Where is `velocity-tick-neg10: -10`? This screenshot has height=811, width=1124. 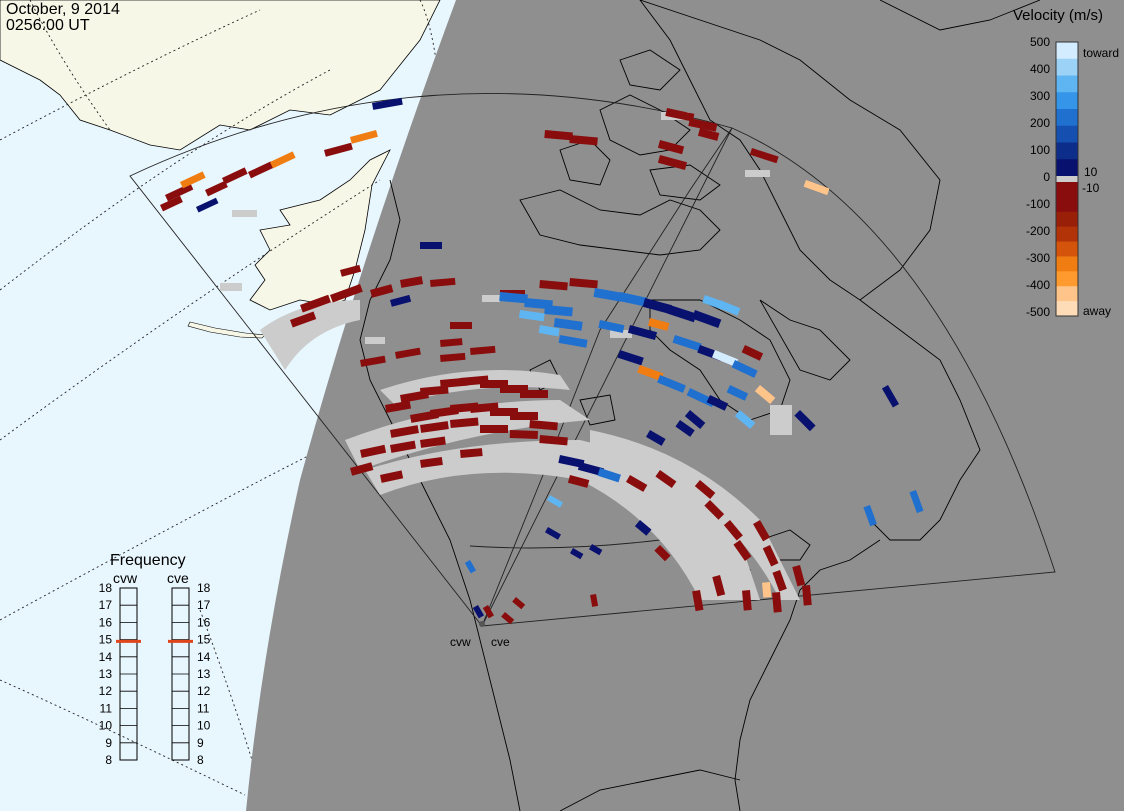 velocity-tick-neg10: -10 is located at coordinates (1091, 188).